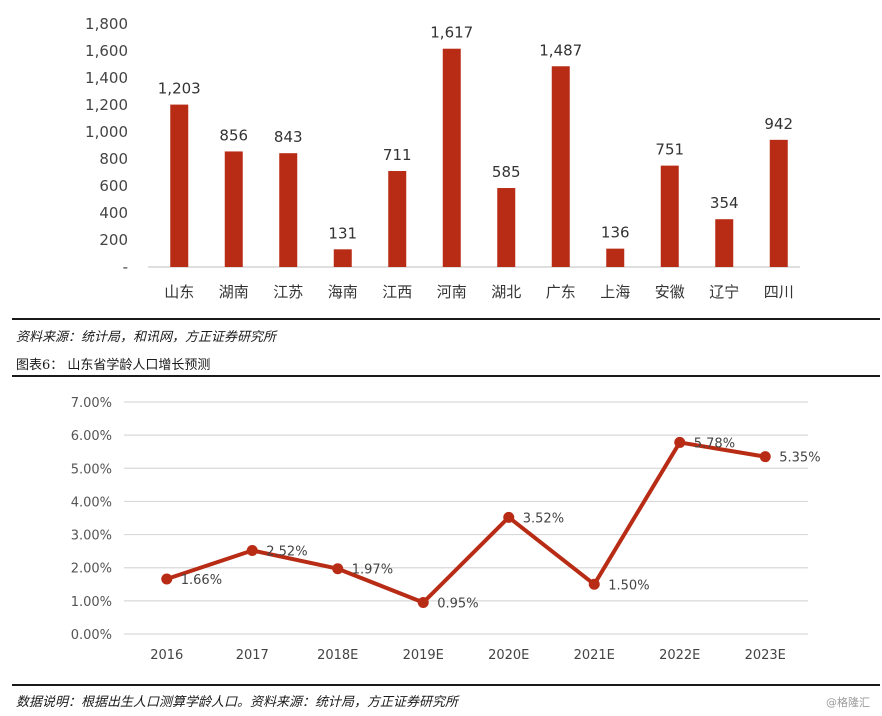  Describe the element at coordinates (343, 292) in the screenshot. I see `x-category-label: 海南` at that location.